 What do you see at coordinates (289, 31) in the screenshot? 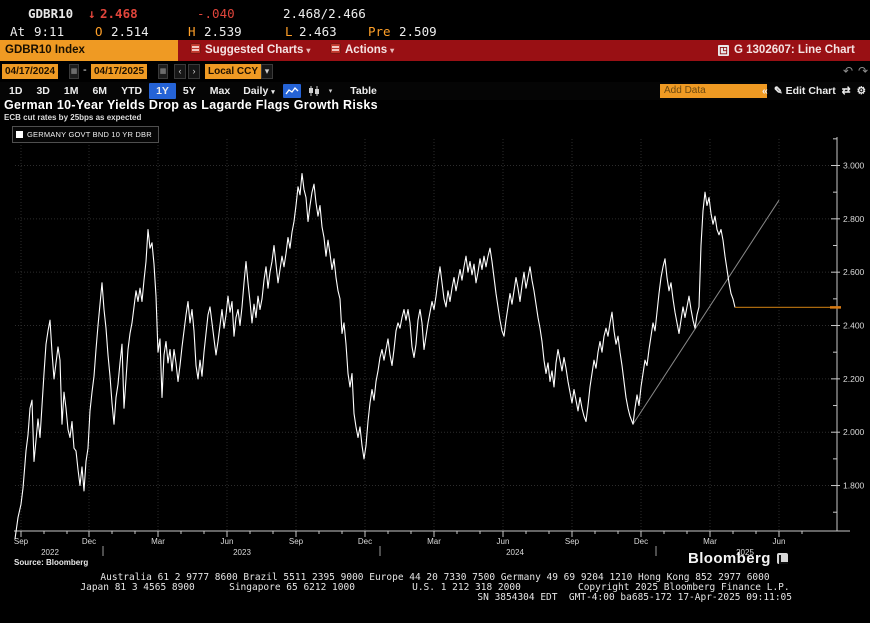
I see `ticker-low-label: L` at bounding box center [289, 31].